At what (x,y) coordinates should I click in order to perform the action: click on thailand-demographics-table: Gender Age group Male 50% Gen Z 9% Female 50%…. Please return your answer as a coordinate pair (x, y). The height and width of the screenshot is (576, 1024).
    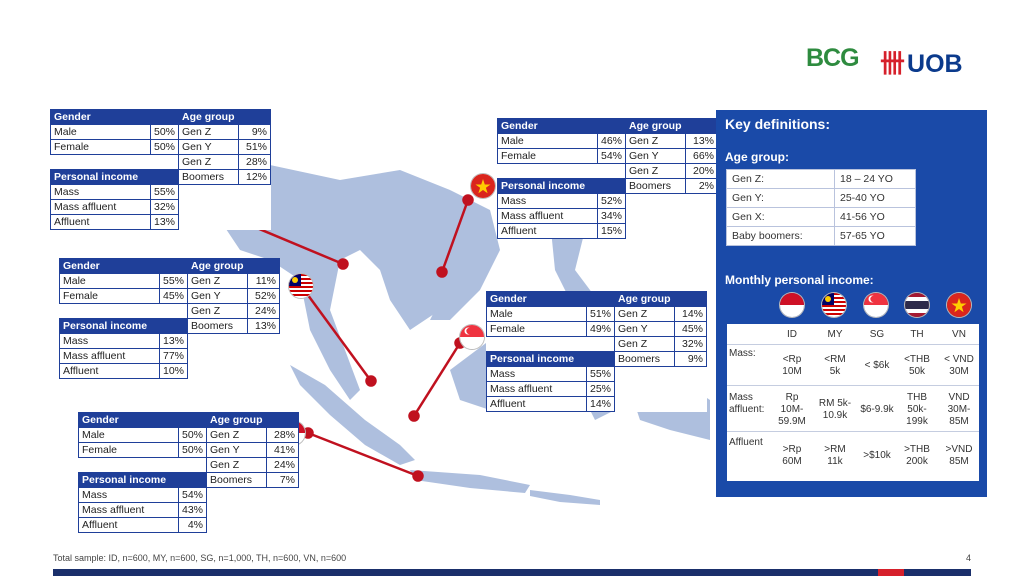
    Looking at the image, I should click on (160, 169).